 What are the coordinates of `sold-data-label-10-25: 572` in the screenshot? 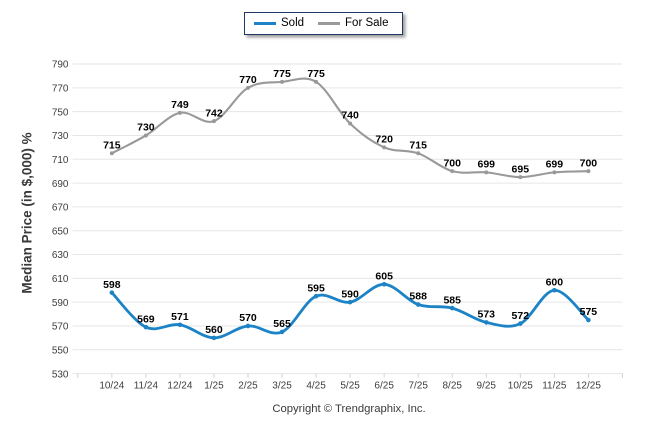 It's located at (521, 316).